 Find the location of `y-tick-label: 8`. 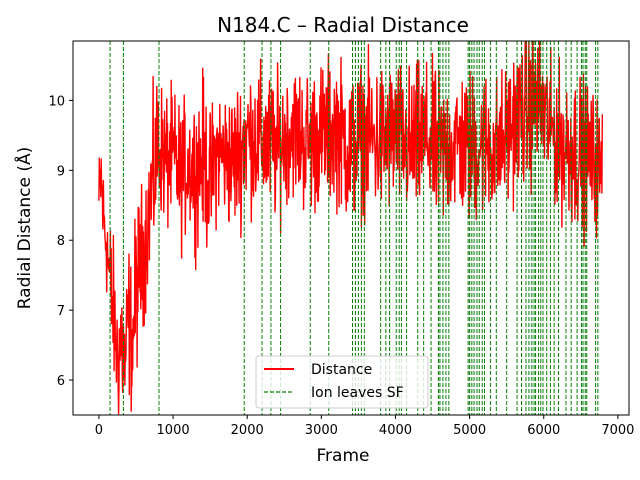

y-tick-label: 8 is located at coordinates (61, 241).